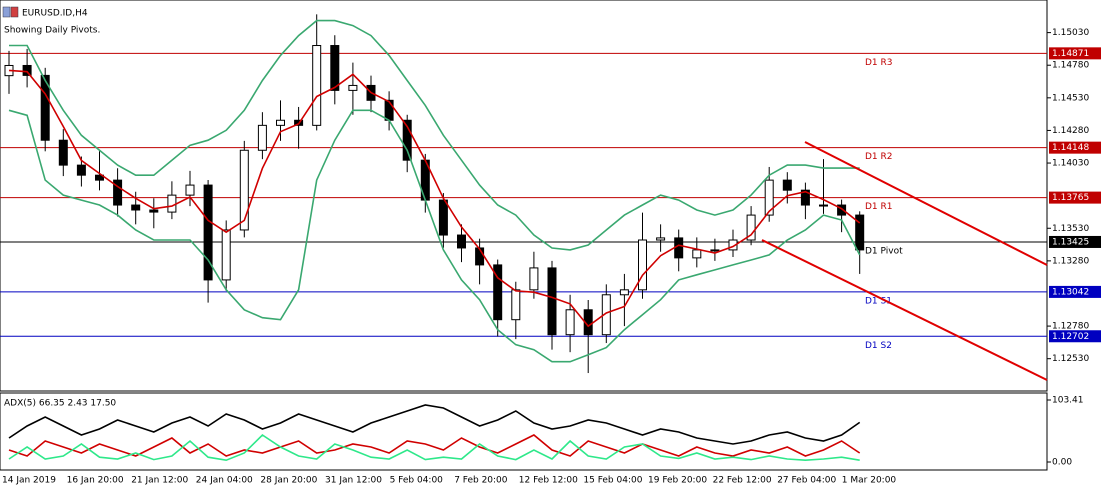  I want to click on price-box-label: 1.14871, so click(1070, 54).